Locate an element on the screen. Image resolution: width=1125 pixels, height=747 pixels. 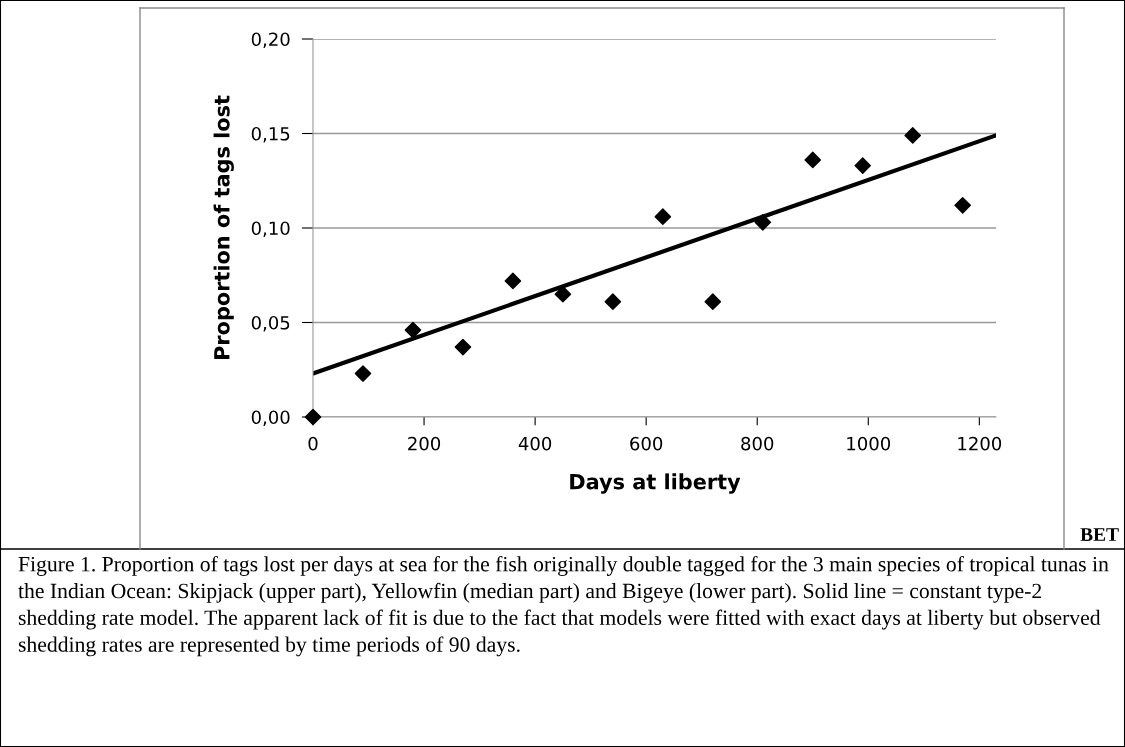
y-tick-label: 0,15 is located at coordinates (270, 134).